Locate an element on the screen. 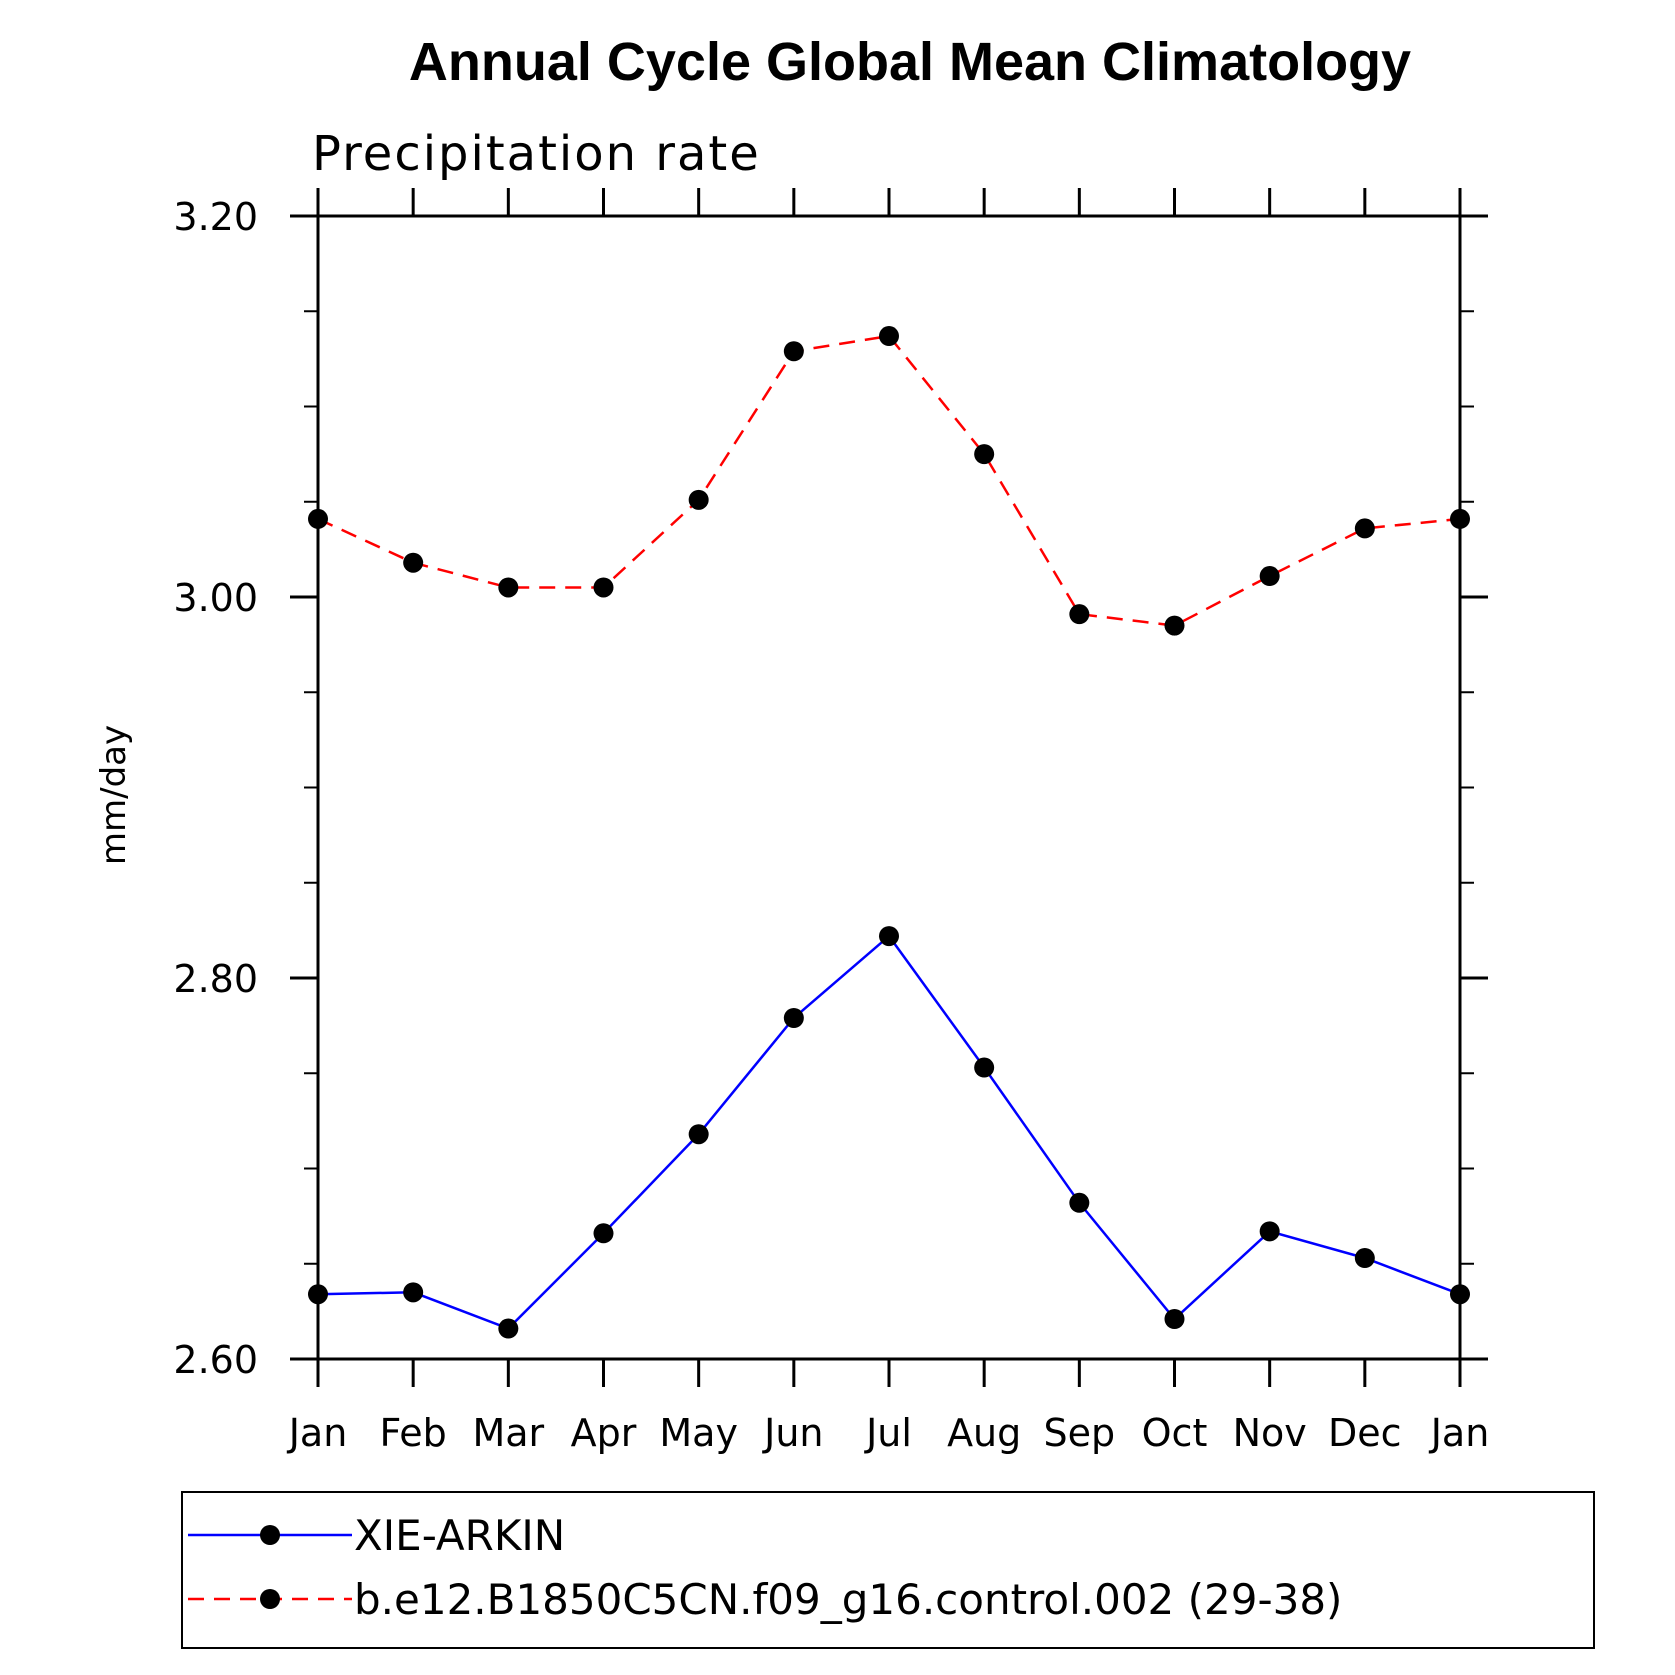 Image resolution: width=1675 pixels, height=1675 pixels. x-tick-label: Dec is located at coordinates (1365, 1433).